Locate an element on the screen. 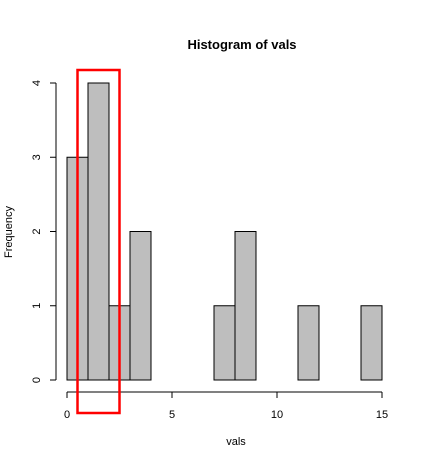  y-axis: 0 1 2 3 4 is located at coordinates (44, 231).